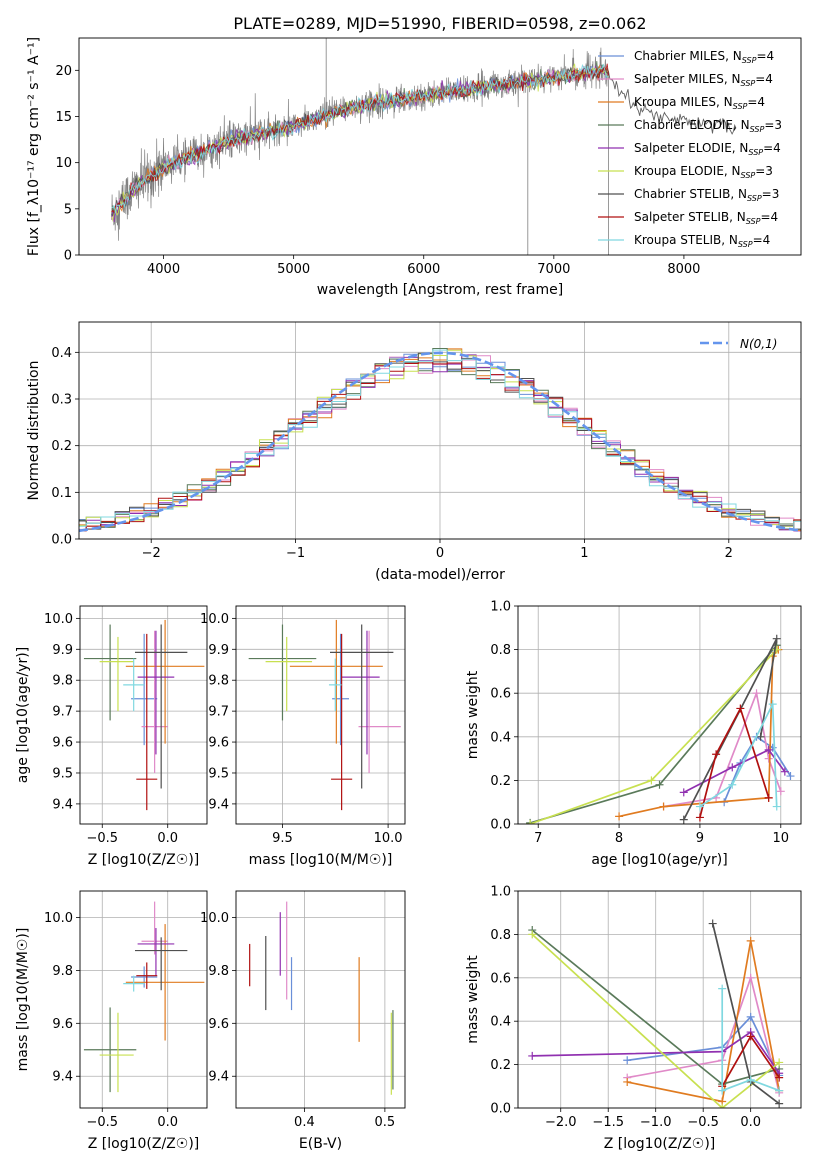 Image resolution: width=819 pixels, height=1170 pixels. I want to click on x-tick-label: 0.4, so click(304, 1122).